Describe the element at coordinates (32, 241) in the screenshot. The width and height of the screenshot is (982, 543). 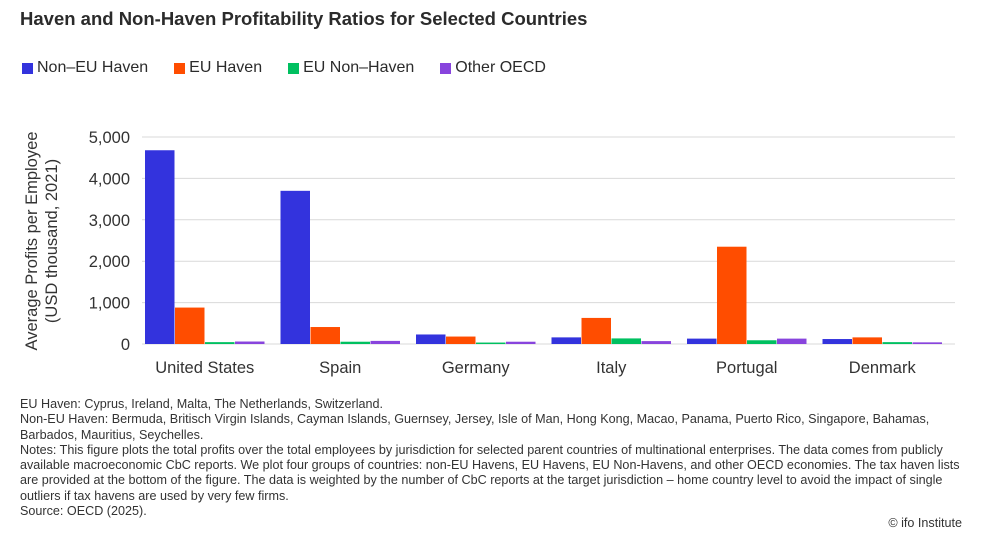
I see `y-axis-label-line: Average Profits per Employee` at that location.